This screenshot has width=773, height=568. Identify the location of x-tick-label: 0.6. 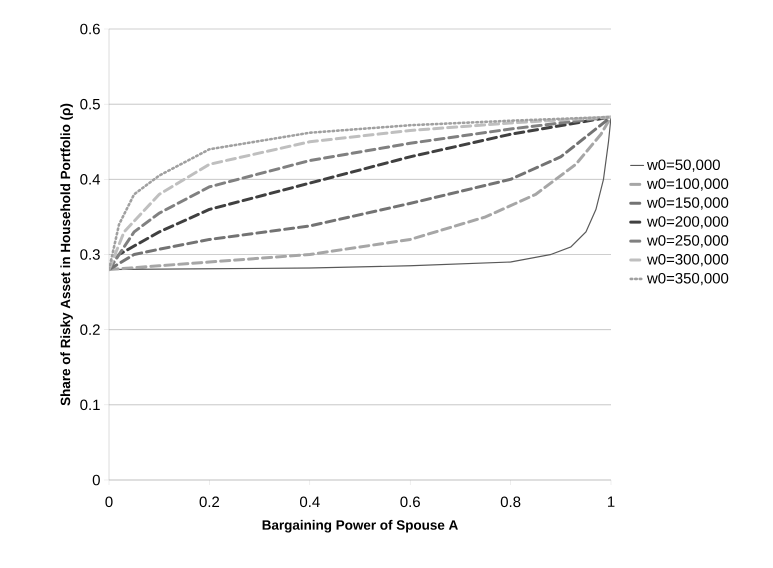
(410, 502).